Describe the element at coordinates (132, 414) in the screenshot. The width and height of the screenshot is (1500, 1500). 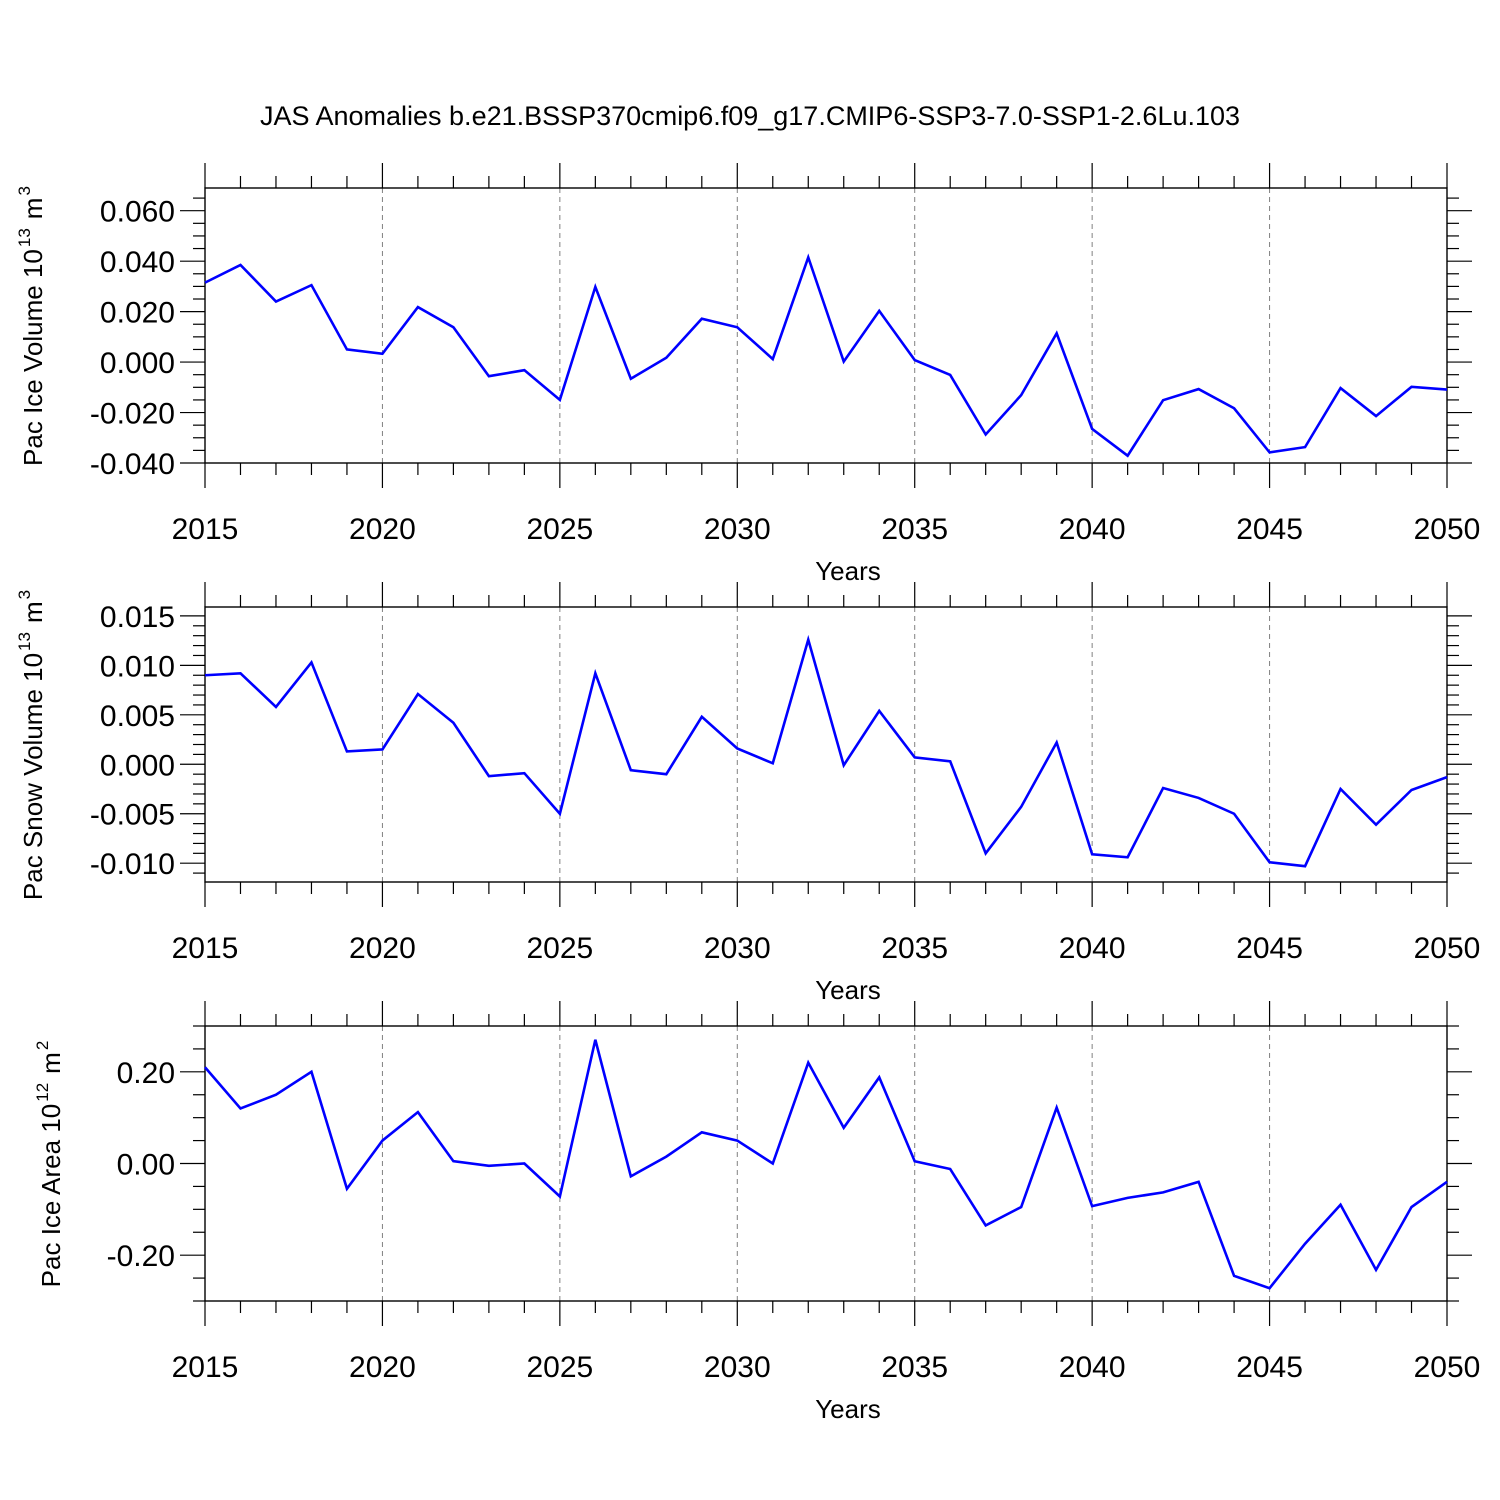
I see `y-tick-label: -0.020` at that location.